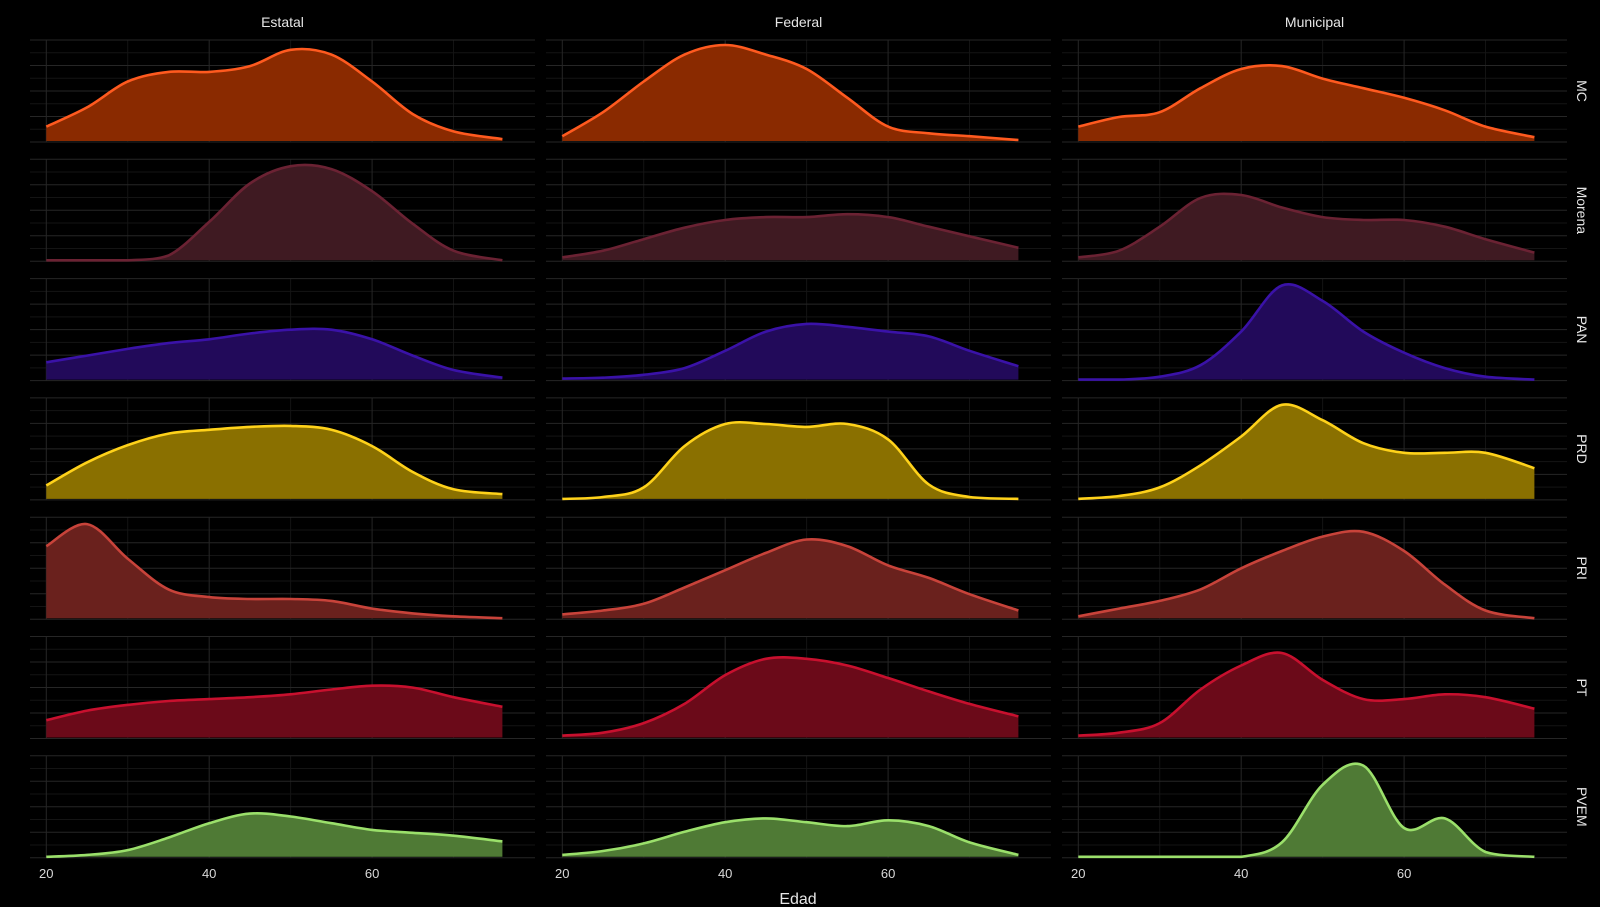 This screenshot has width=1600, height=907. I want to click on panel-pan-estatal, so click(282, 330).